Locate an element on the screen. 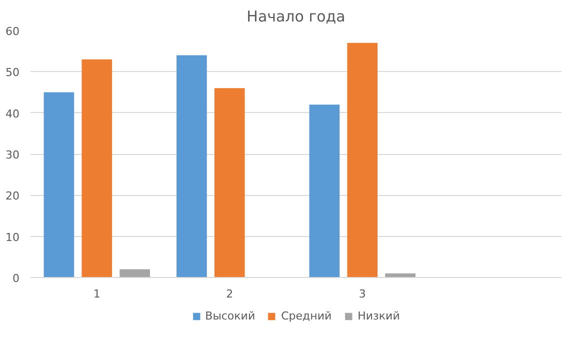 Image resolution: width=578 pixels, height=337 pixels. chart-title: Начало года is located at coordinates (296, 17).